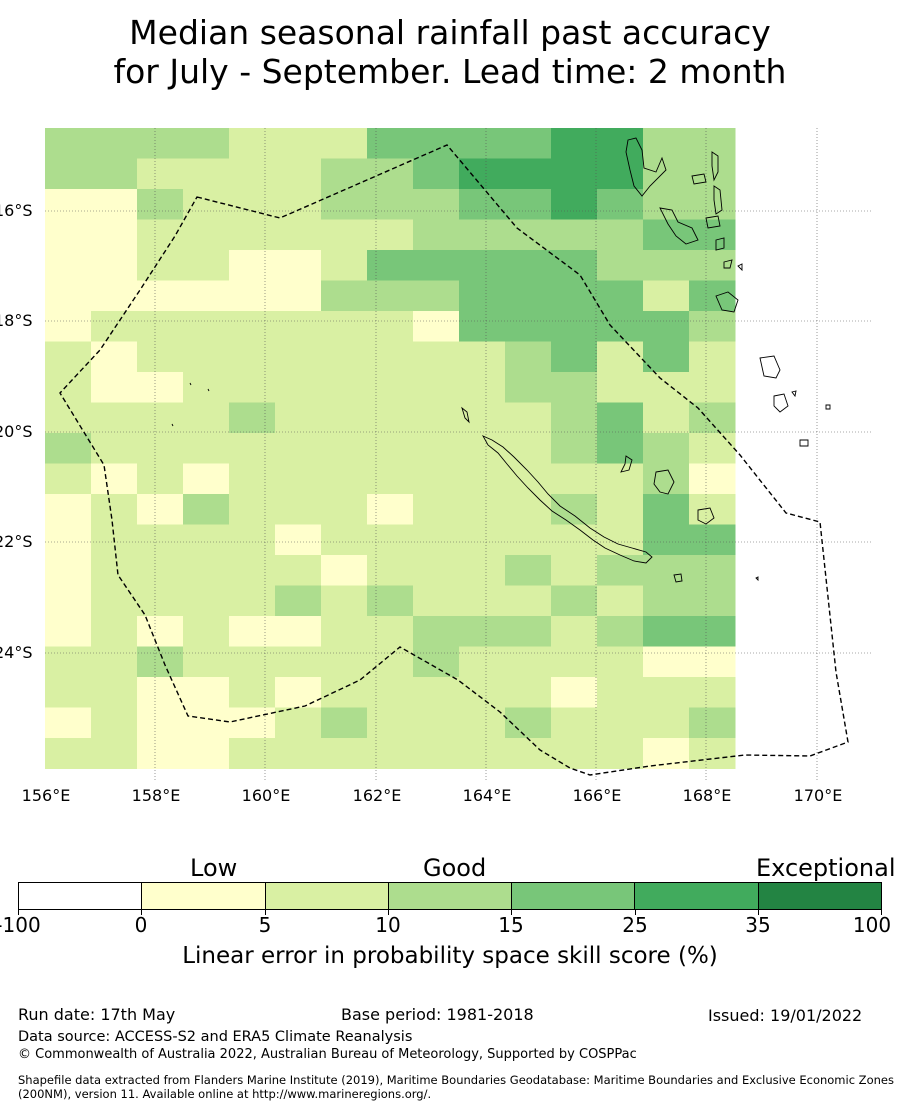 The width and height of the screenshot is (900, 1110). What do you see at coordinates (781, 403) in the screenshot?
I see `tanna-island` at bounding box center [781, 403].